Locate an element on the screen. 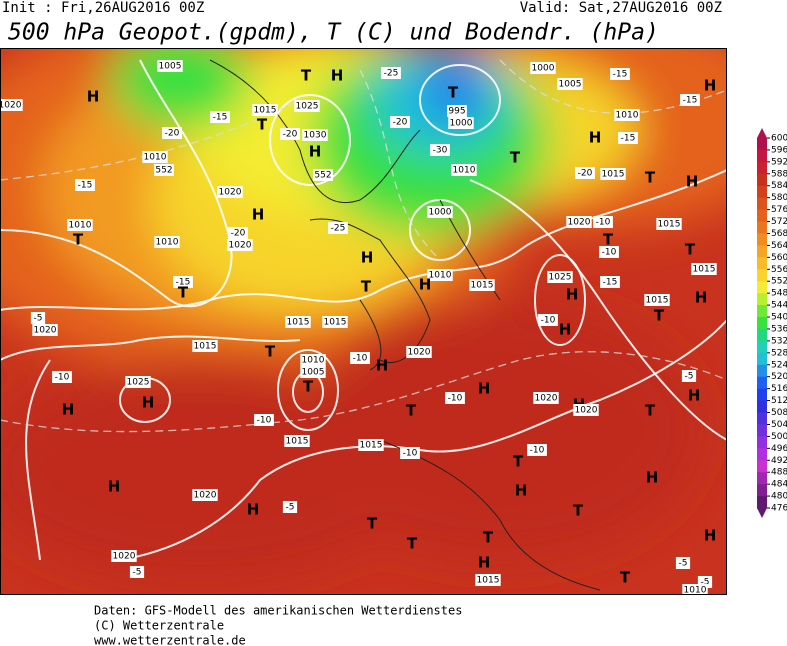 The height and width of the screenshot is (646, 787). contour-label: -20 is located at coordinates (400, 122).